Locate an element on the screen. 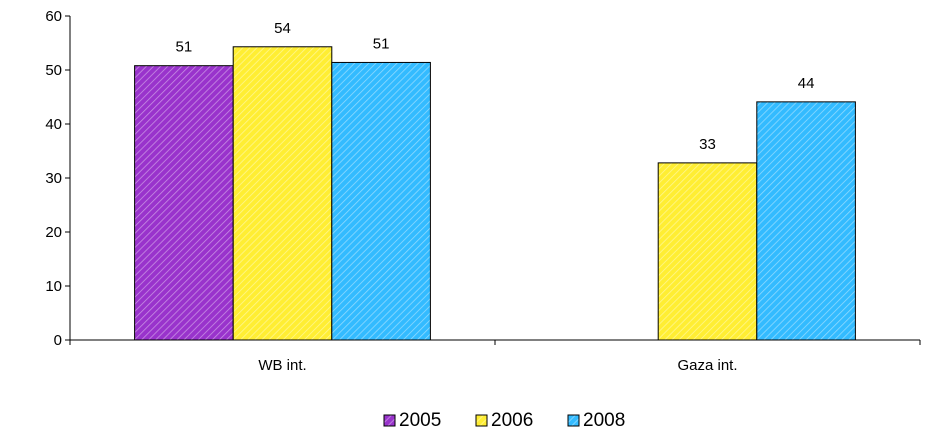 This screenshot has height=443, width=929. y-tick-label: 40 is located at coordinates (53, 124).